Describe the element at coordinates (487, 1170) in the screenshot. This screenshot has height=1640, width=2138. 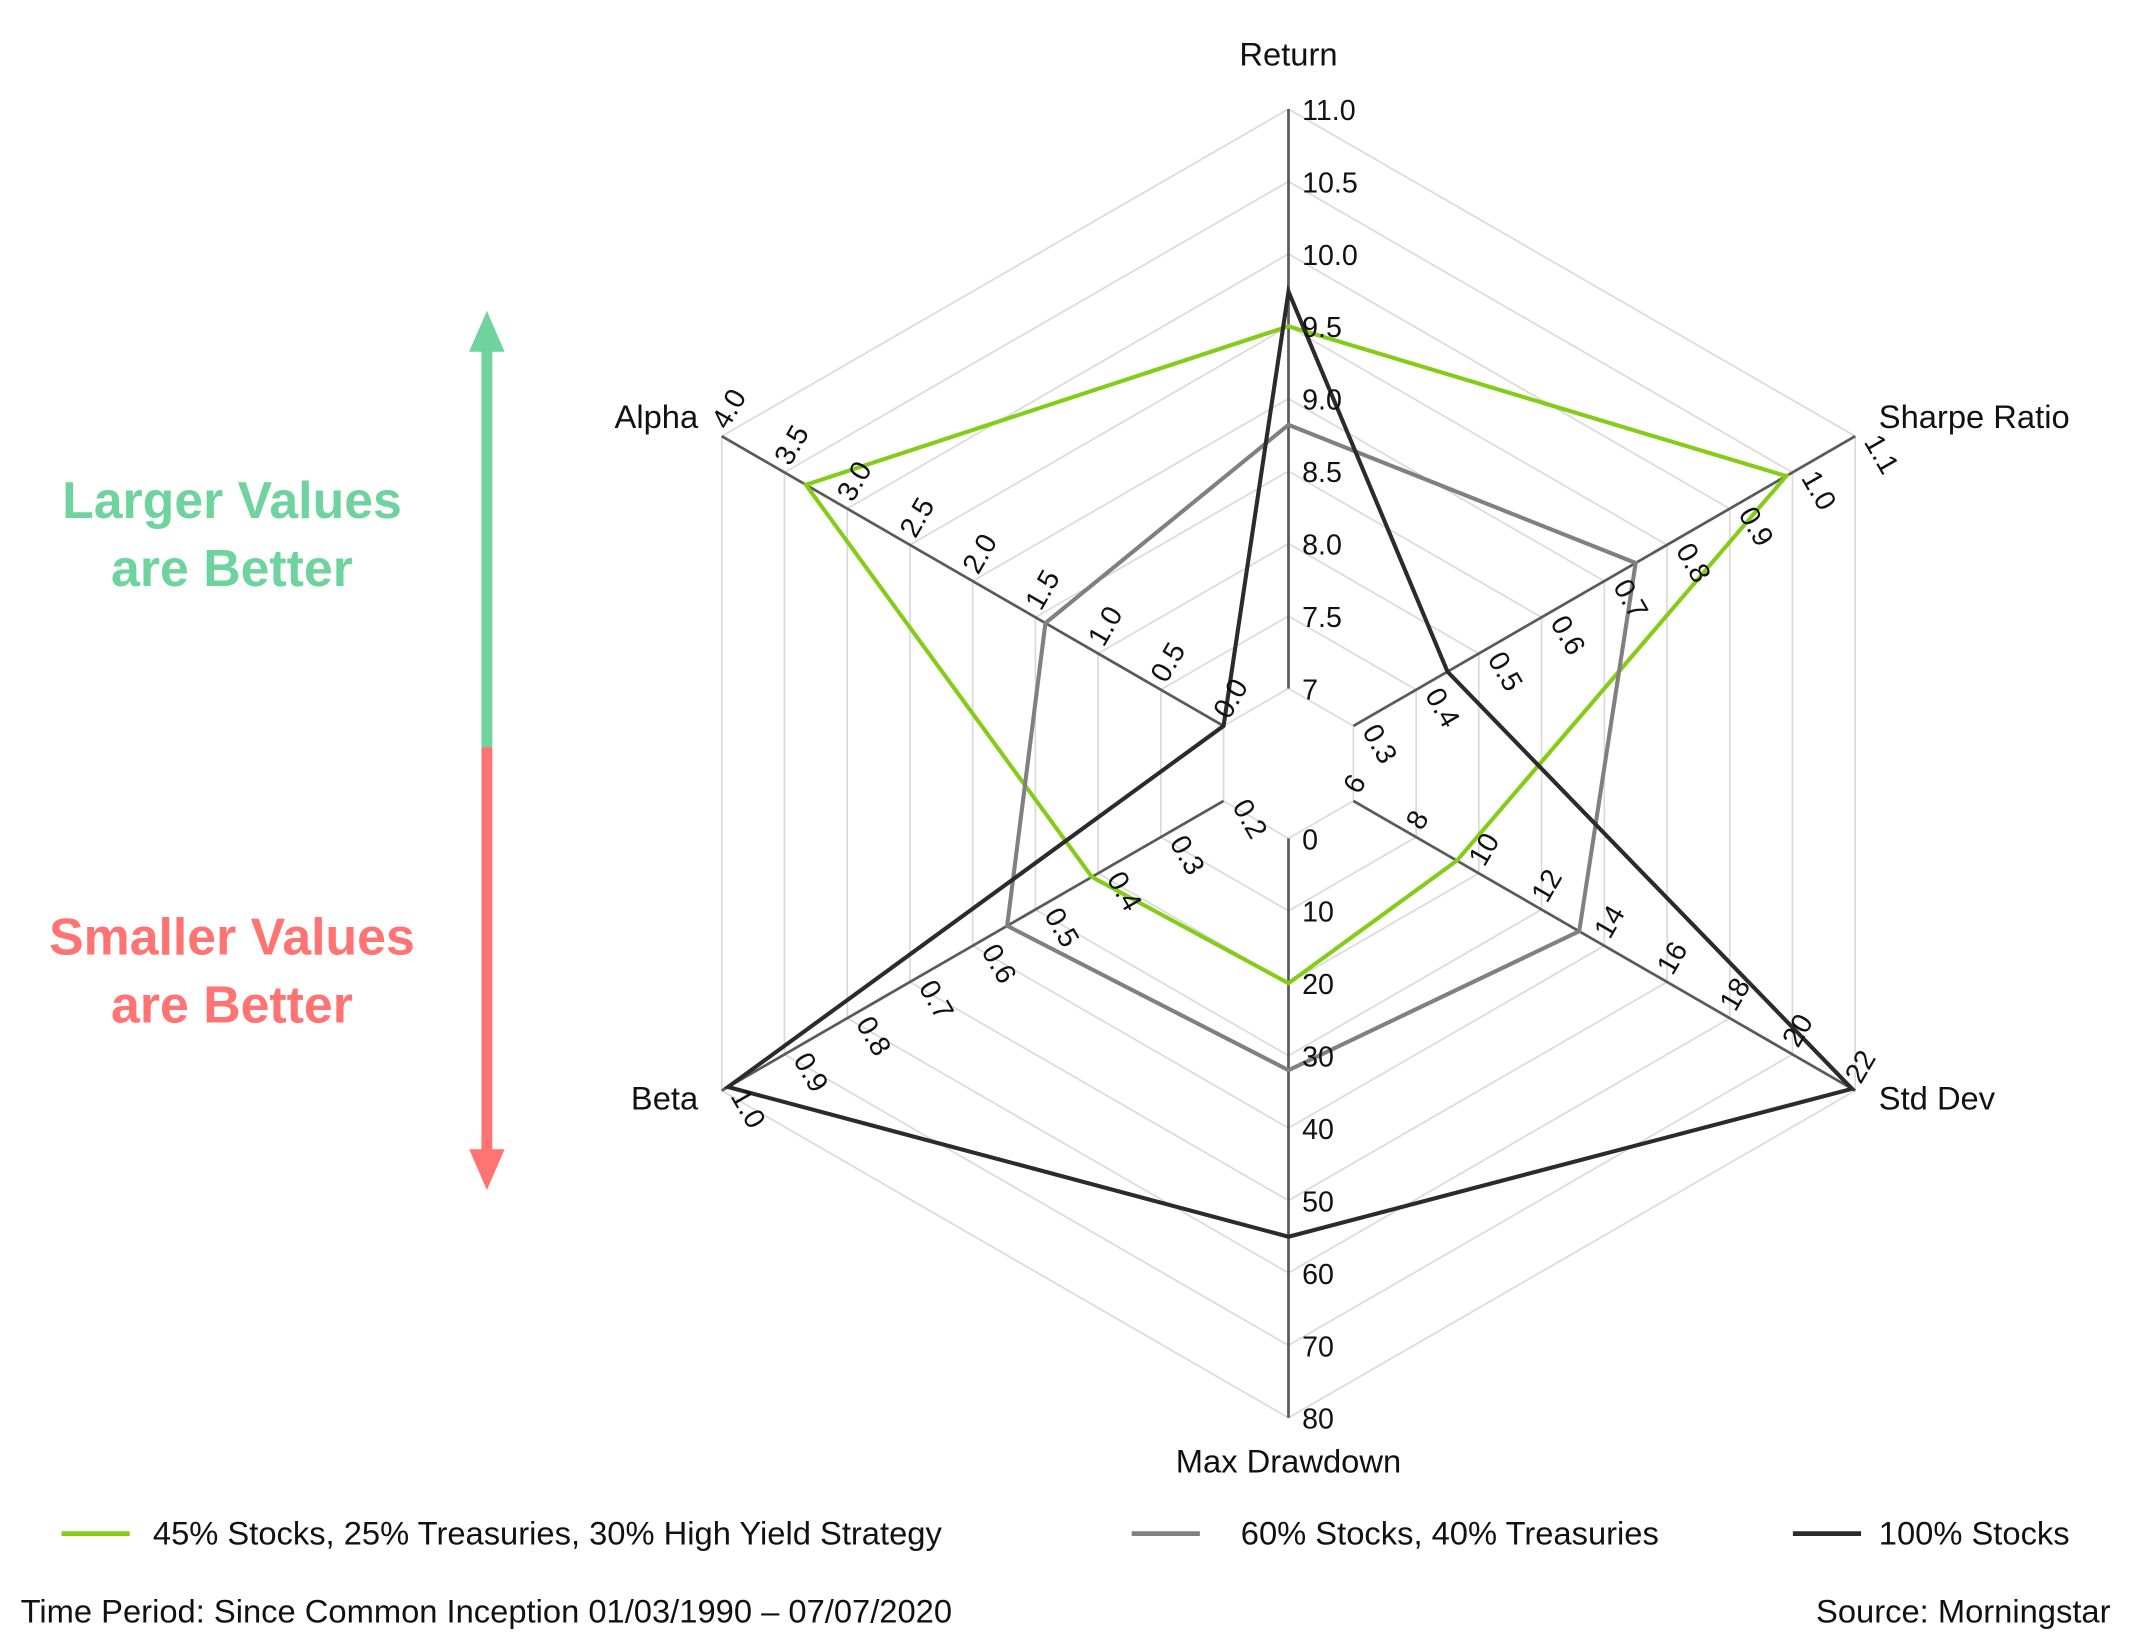
I see `arrow-down-head` at that location.